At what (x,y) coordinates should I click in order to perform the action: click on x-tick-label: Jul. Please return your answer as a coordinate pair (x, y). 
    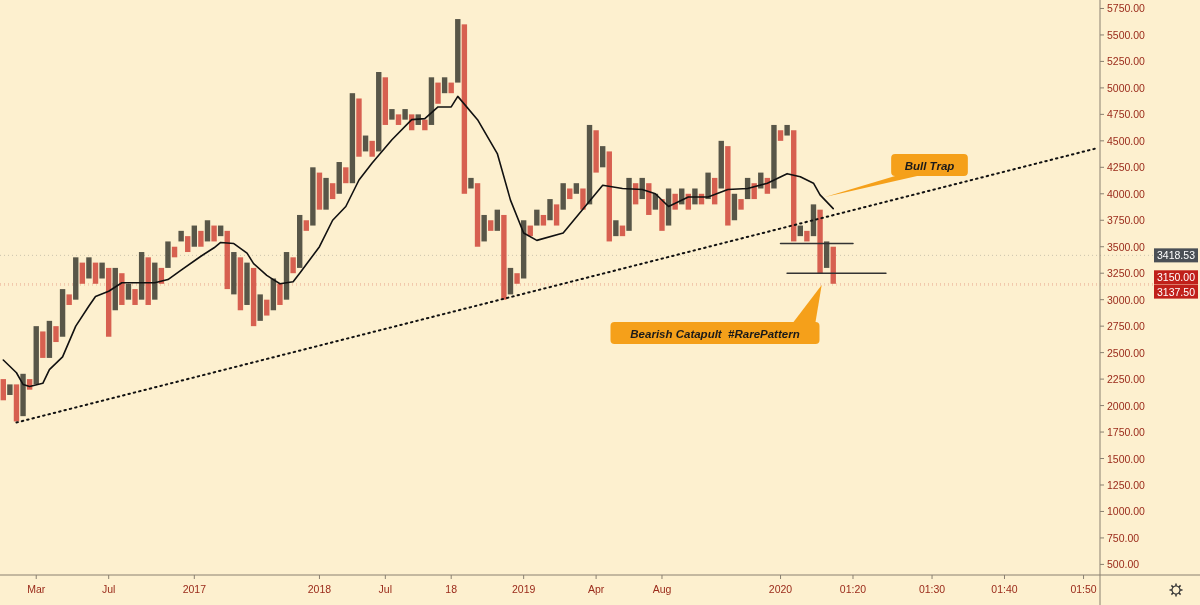
    Looking at the image, I should click on (385, 589).